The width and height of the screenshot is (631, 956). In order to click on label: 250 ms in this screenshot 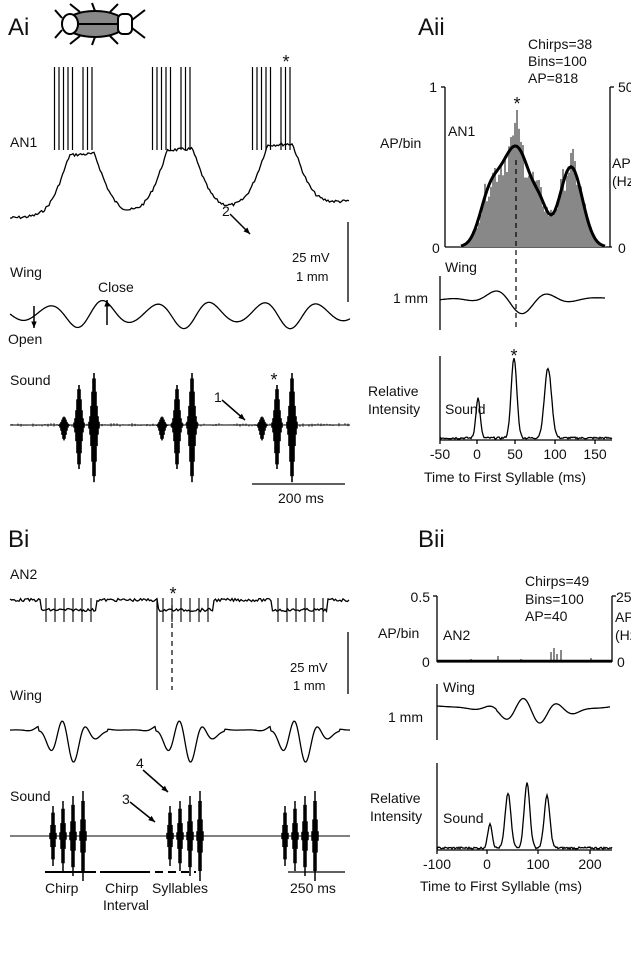, I will do `click(313, 888)`.